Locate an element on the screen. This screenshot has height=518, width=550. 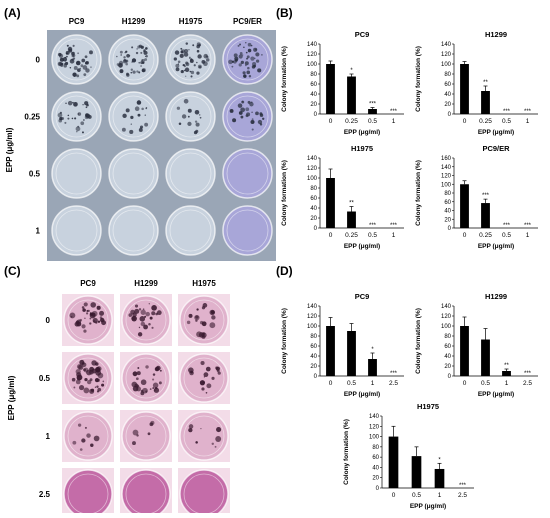
y-tick-label: 120 is located at coordinates (312, 169).